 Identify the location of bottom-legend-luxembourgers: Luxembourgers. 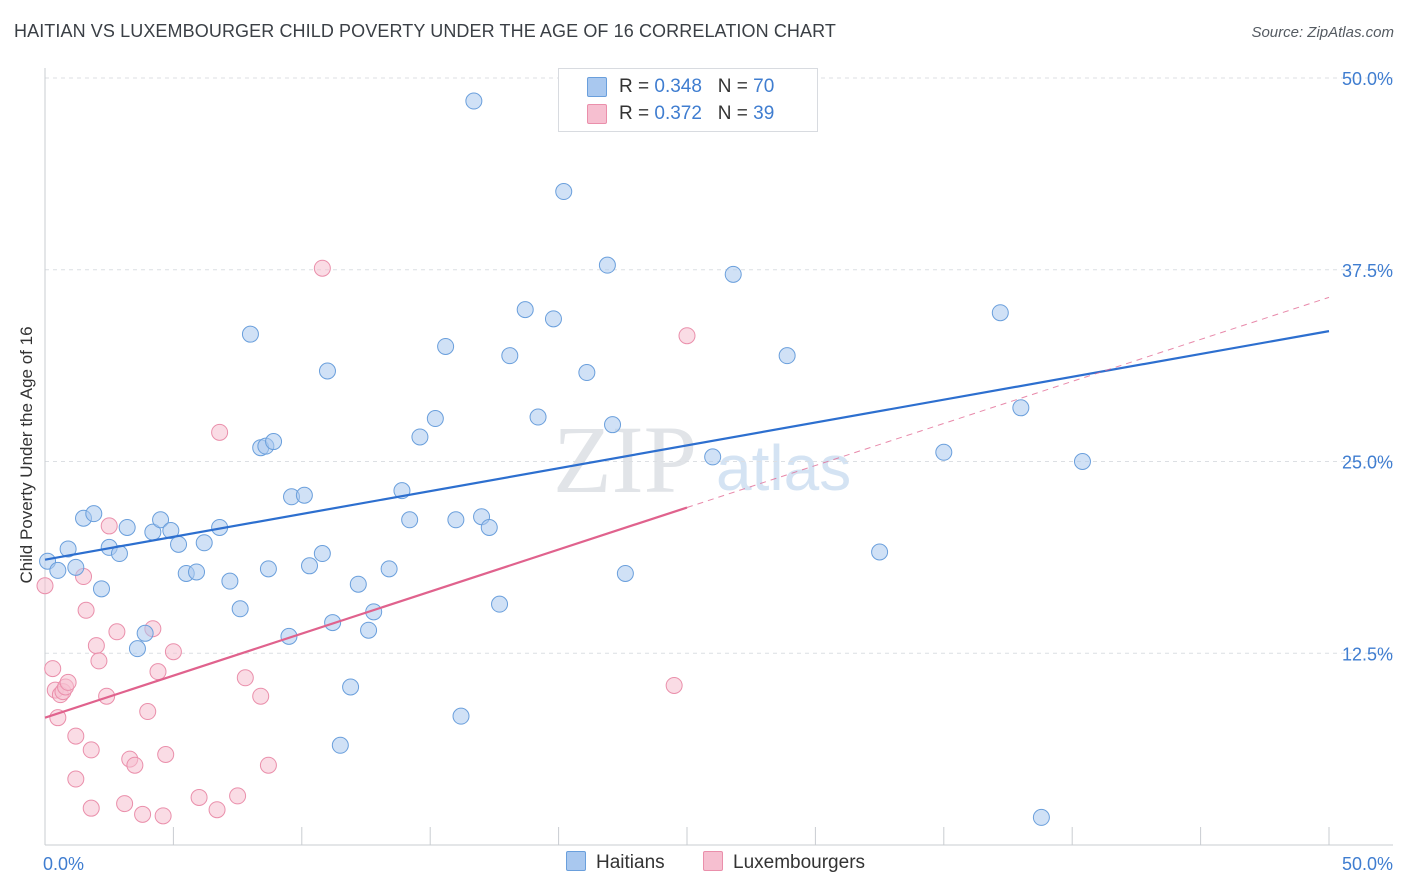
(784, 862).